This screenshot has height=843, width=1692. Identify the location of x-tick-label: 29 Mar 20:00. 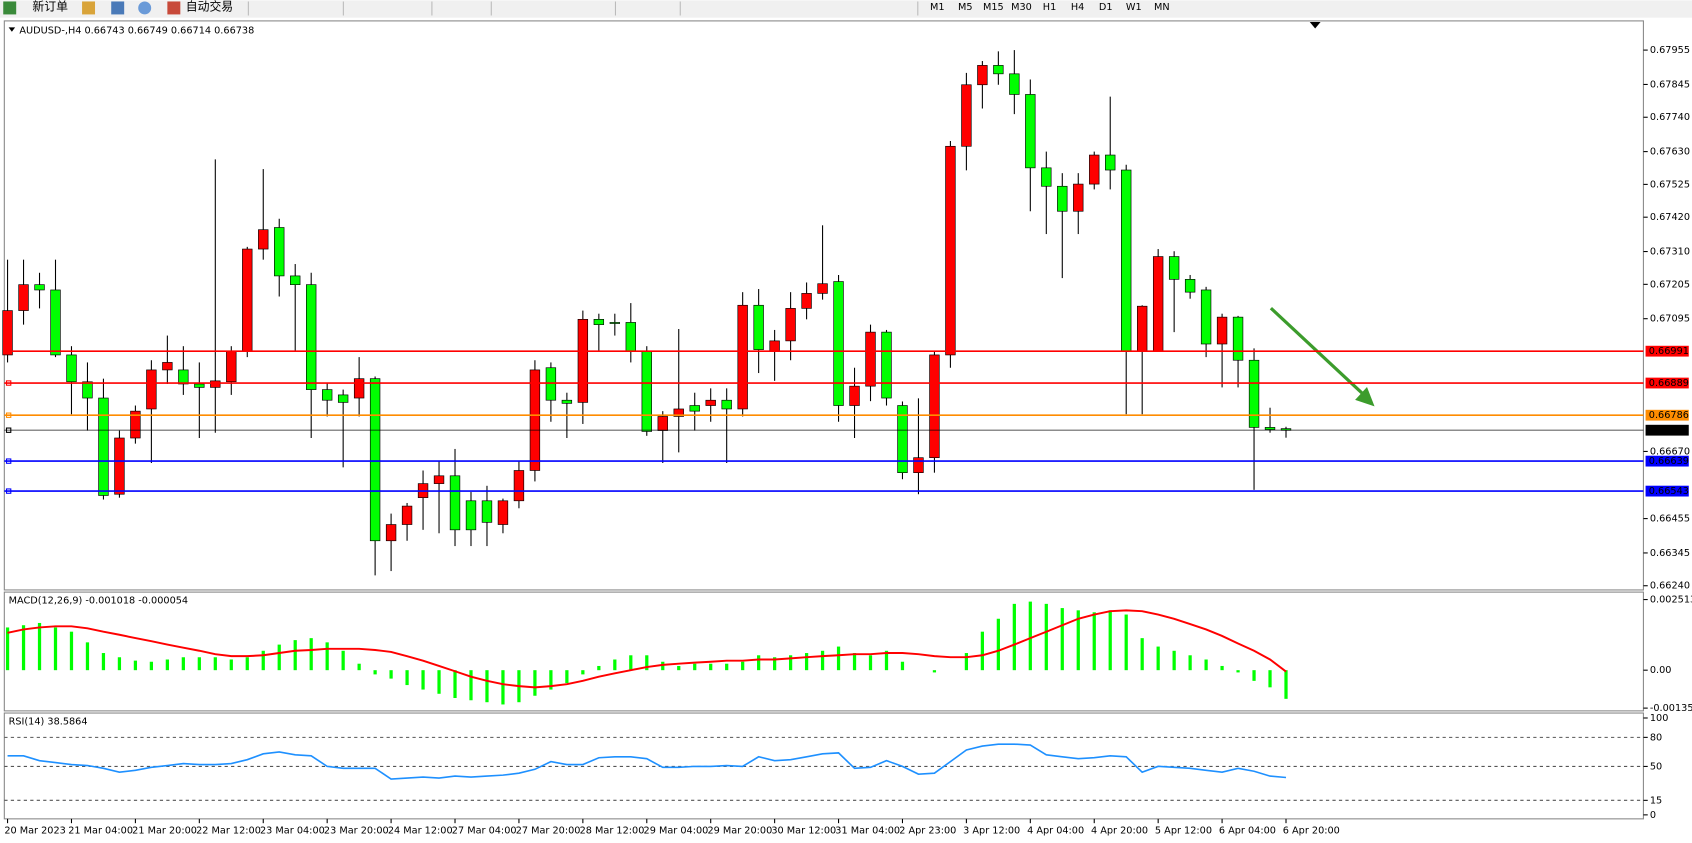
(739, 831).